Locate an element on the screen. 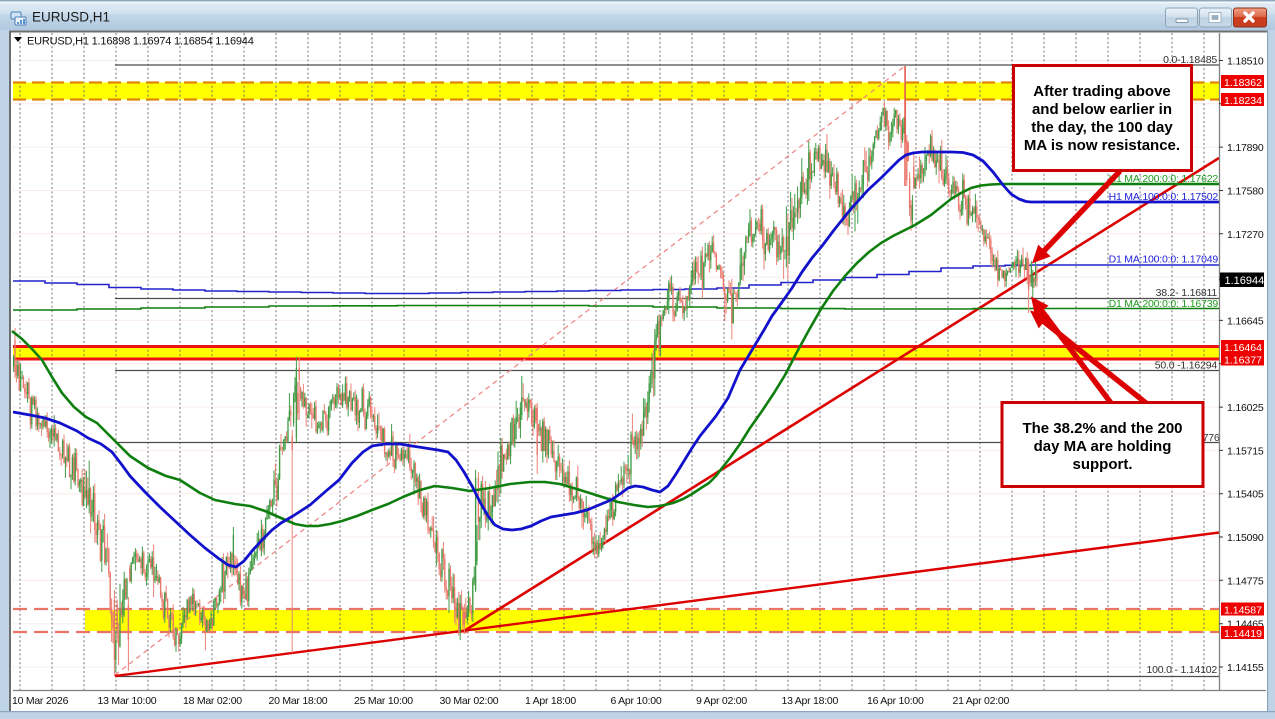  svg-text: 1.15715 is located at coordinates (1245, 451).